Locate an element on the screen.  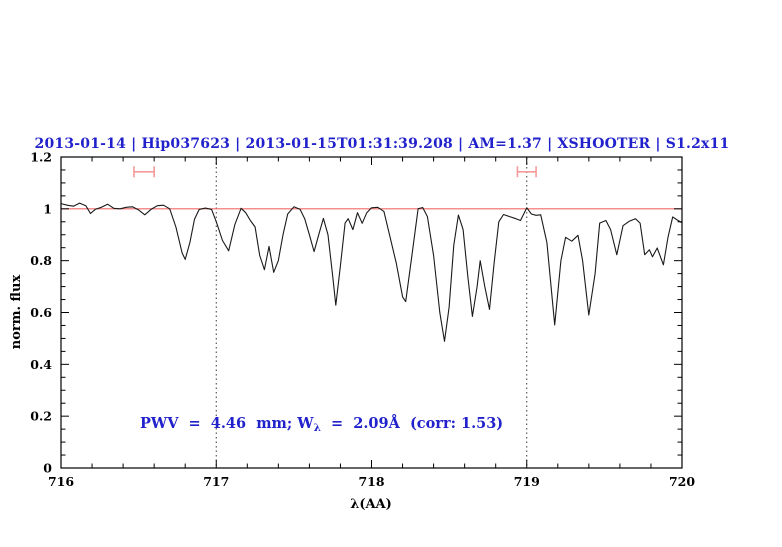
pwv-annotation-pre: PWV = 4.46 mm; W is located at coordinates (227, 423).